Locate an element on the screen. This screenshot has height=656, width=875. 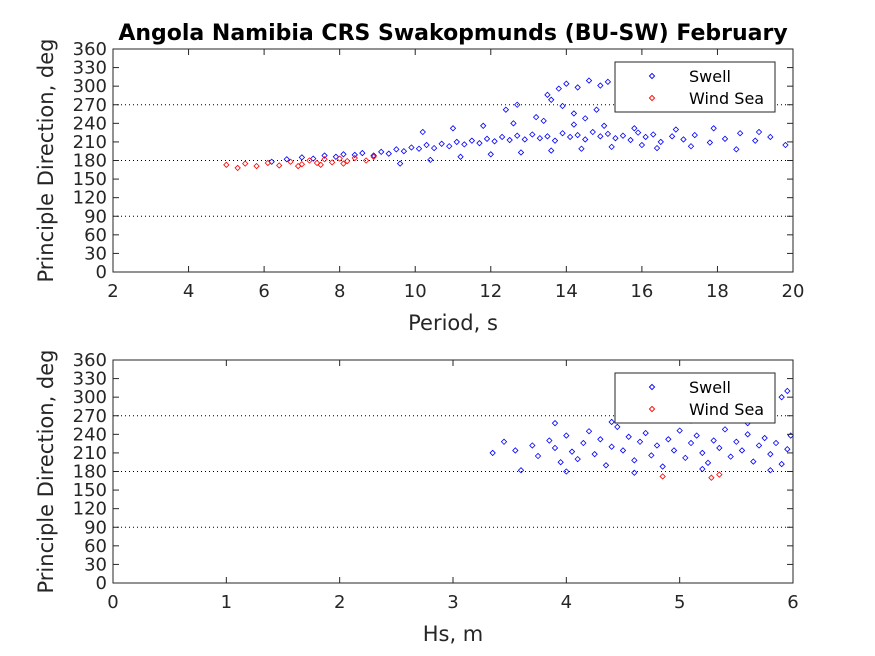
y-tick-label: 180 is located at coordinates (90, 161).